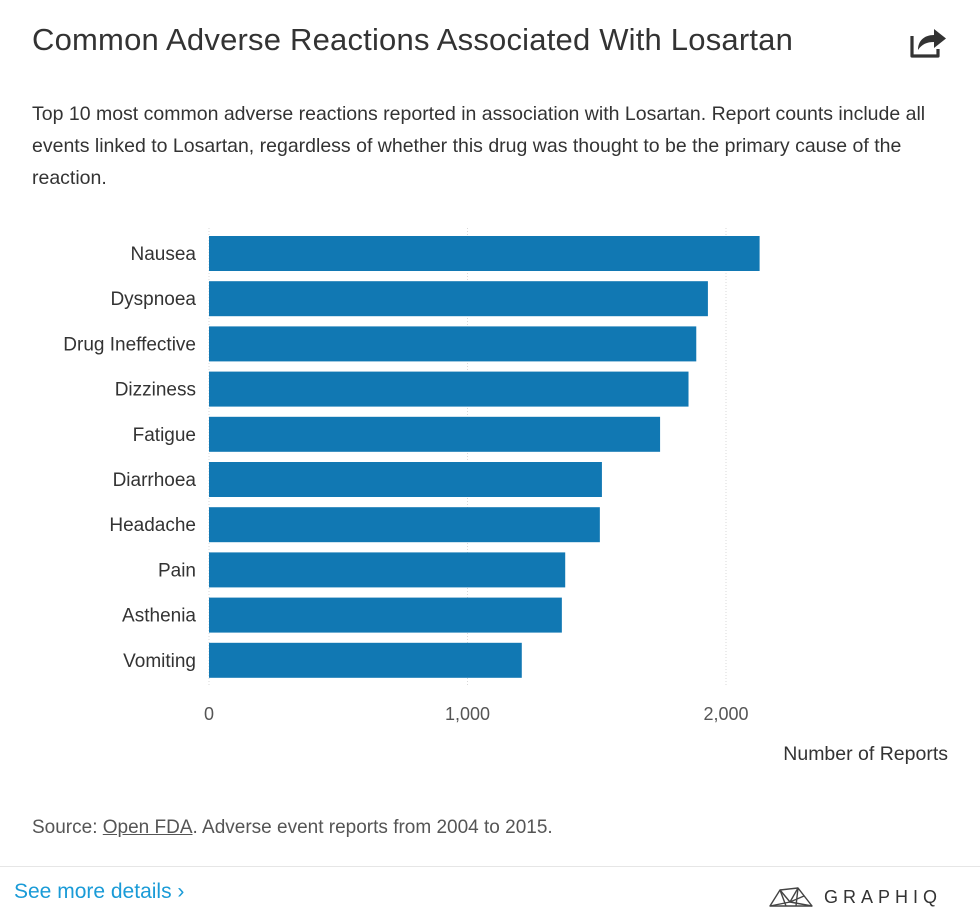 The image size is (980, 922). I want to click on graphiq-brand: GRAPHIQ, so click(855, 897).